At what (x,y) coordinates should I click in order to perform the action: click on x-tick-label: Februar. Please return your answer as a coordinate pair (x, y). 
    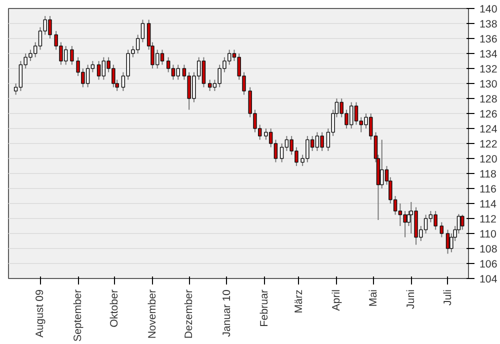
    Looking at the image, I should click on (264, 308).